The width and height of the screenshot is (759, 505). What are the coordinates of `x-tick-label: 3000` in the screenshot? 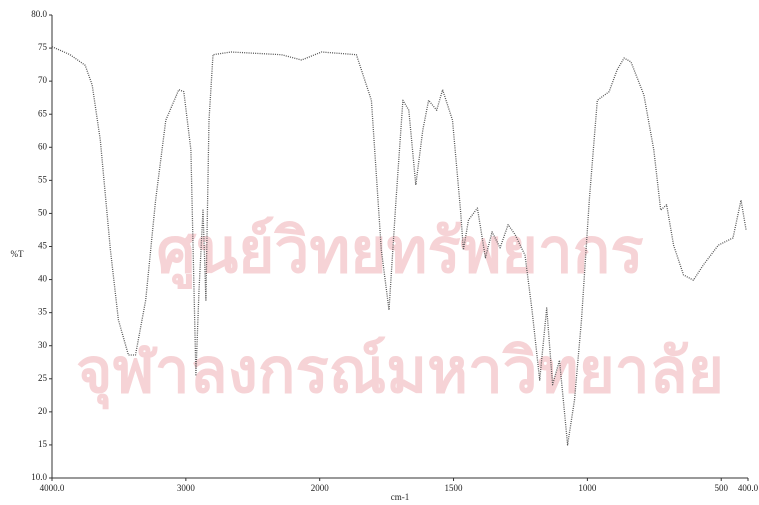 It's located at (186, 488).